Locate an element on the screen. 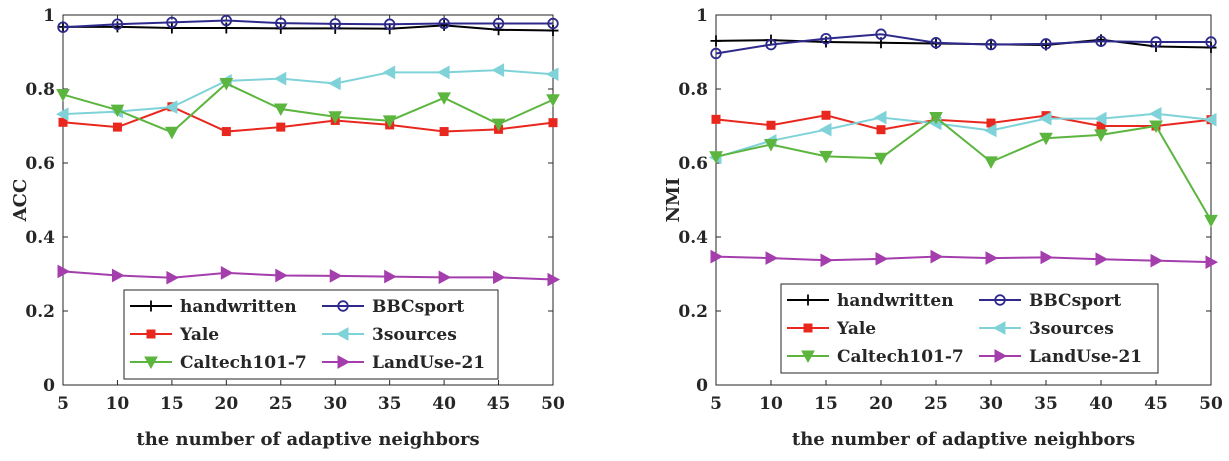 The image size is (1229, 461). legend is located at coordinates (969, 328).